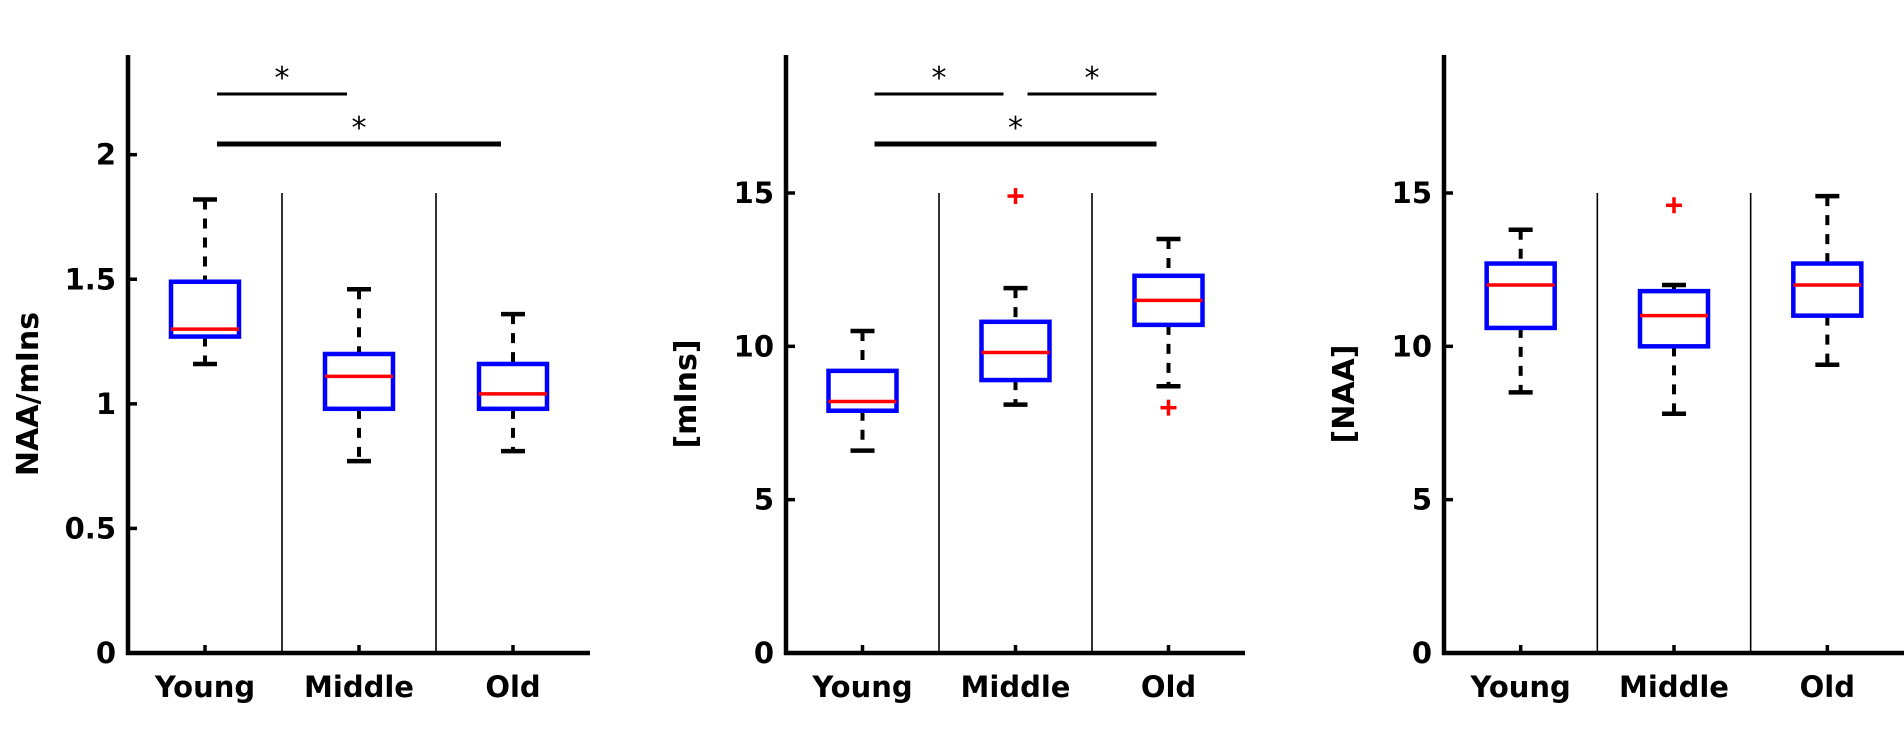  I want to click on y-tick-label: 0.5, so click(90, 528).